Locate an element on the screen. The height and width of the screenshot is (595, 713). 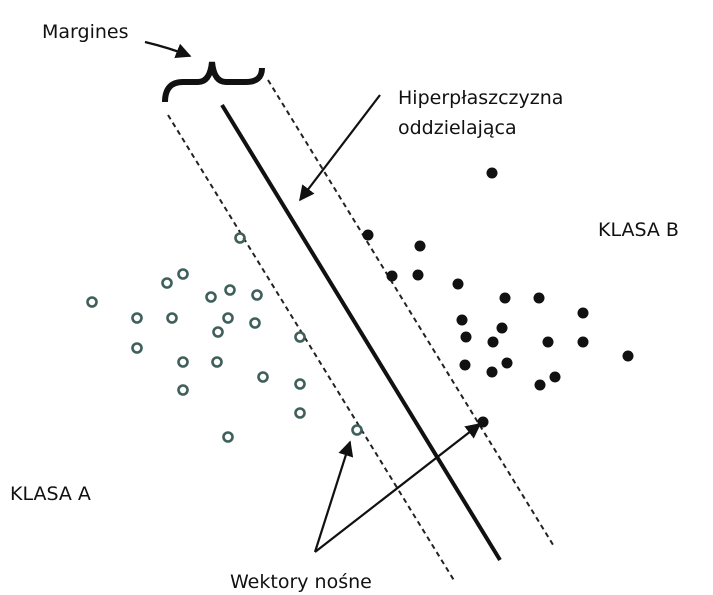
class-a-points is located at coordinates (224, 337).